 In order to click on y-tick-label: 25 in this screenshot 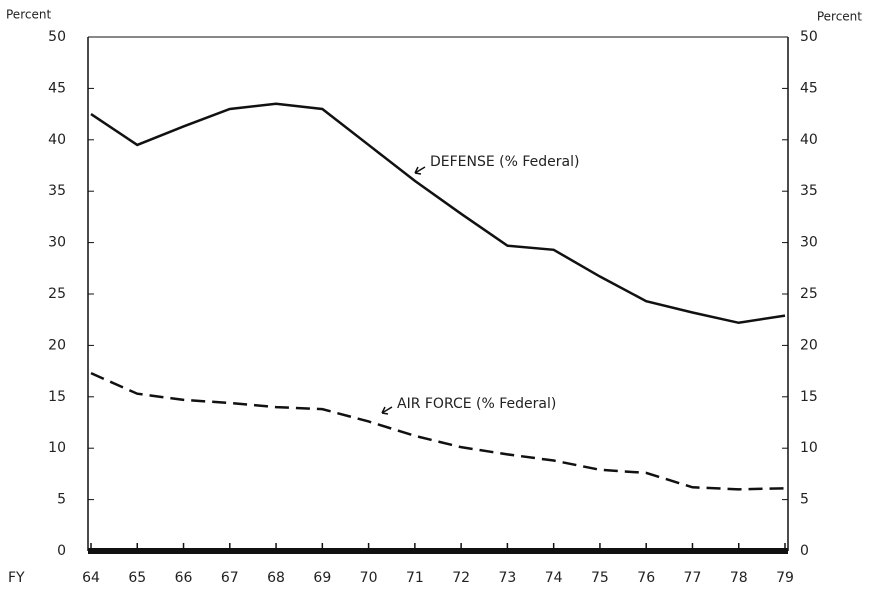, I will do `click(57, 294)`.